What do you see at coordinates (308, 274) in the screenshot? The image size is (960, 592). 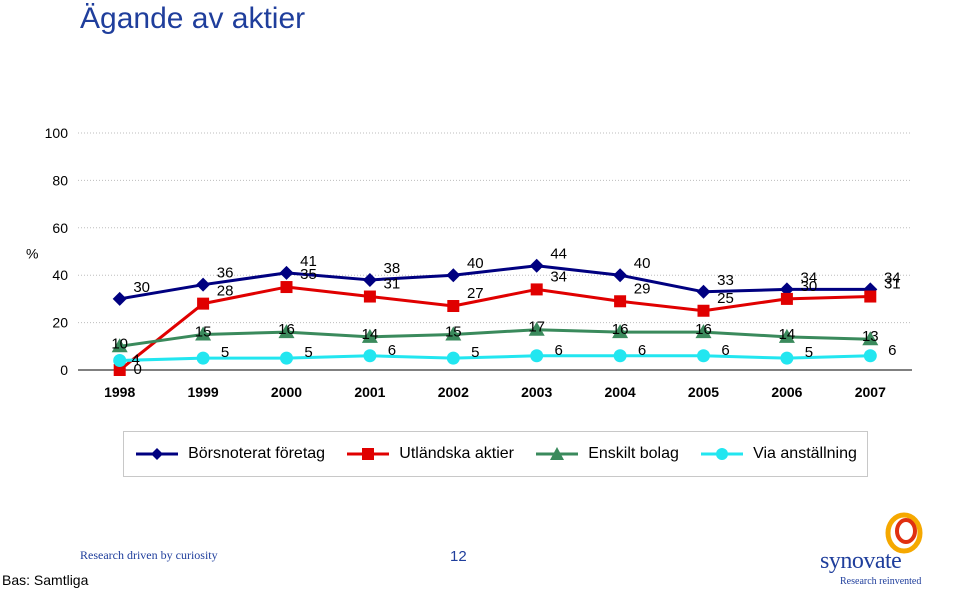 I see `data-label: 35` at bounding box center [308, 274].